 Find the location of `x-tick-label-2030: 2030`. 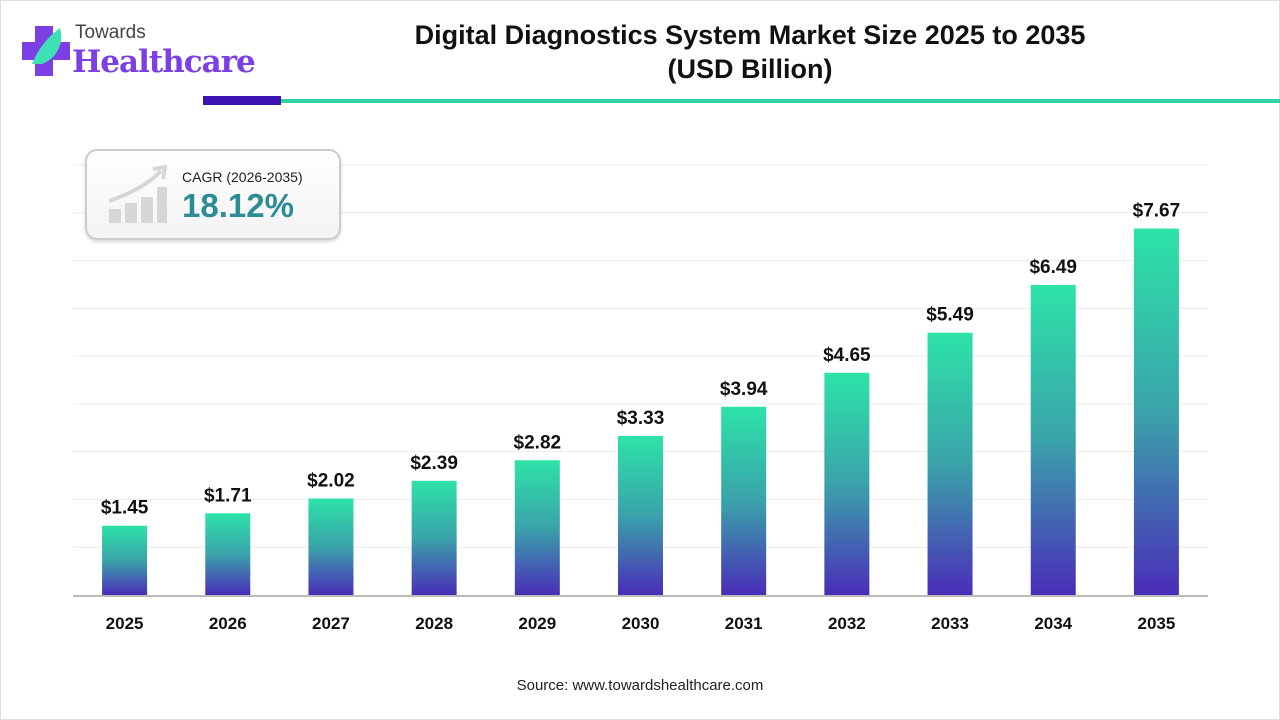

x-tick-label-2030: 2030 is located at coordinates (641, 623).